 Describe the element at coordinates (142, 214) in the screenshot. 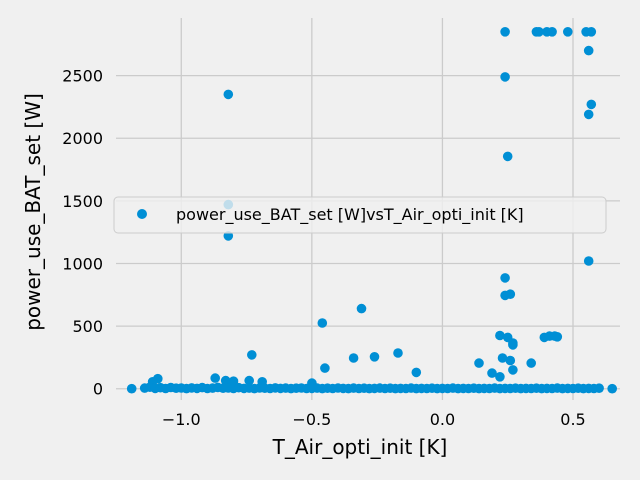

I see `legend-marker` at that location.